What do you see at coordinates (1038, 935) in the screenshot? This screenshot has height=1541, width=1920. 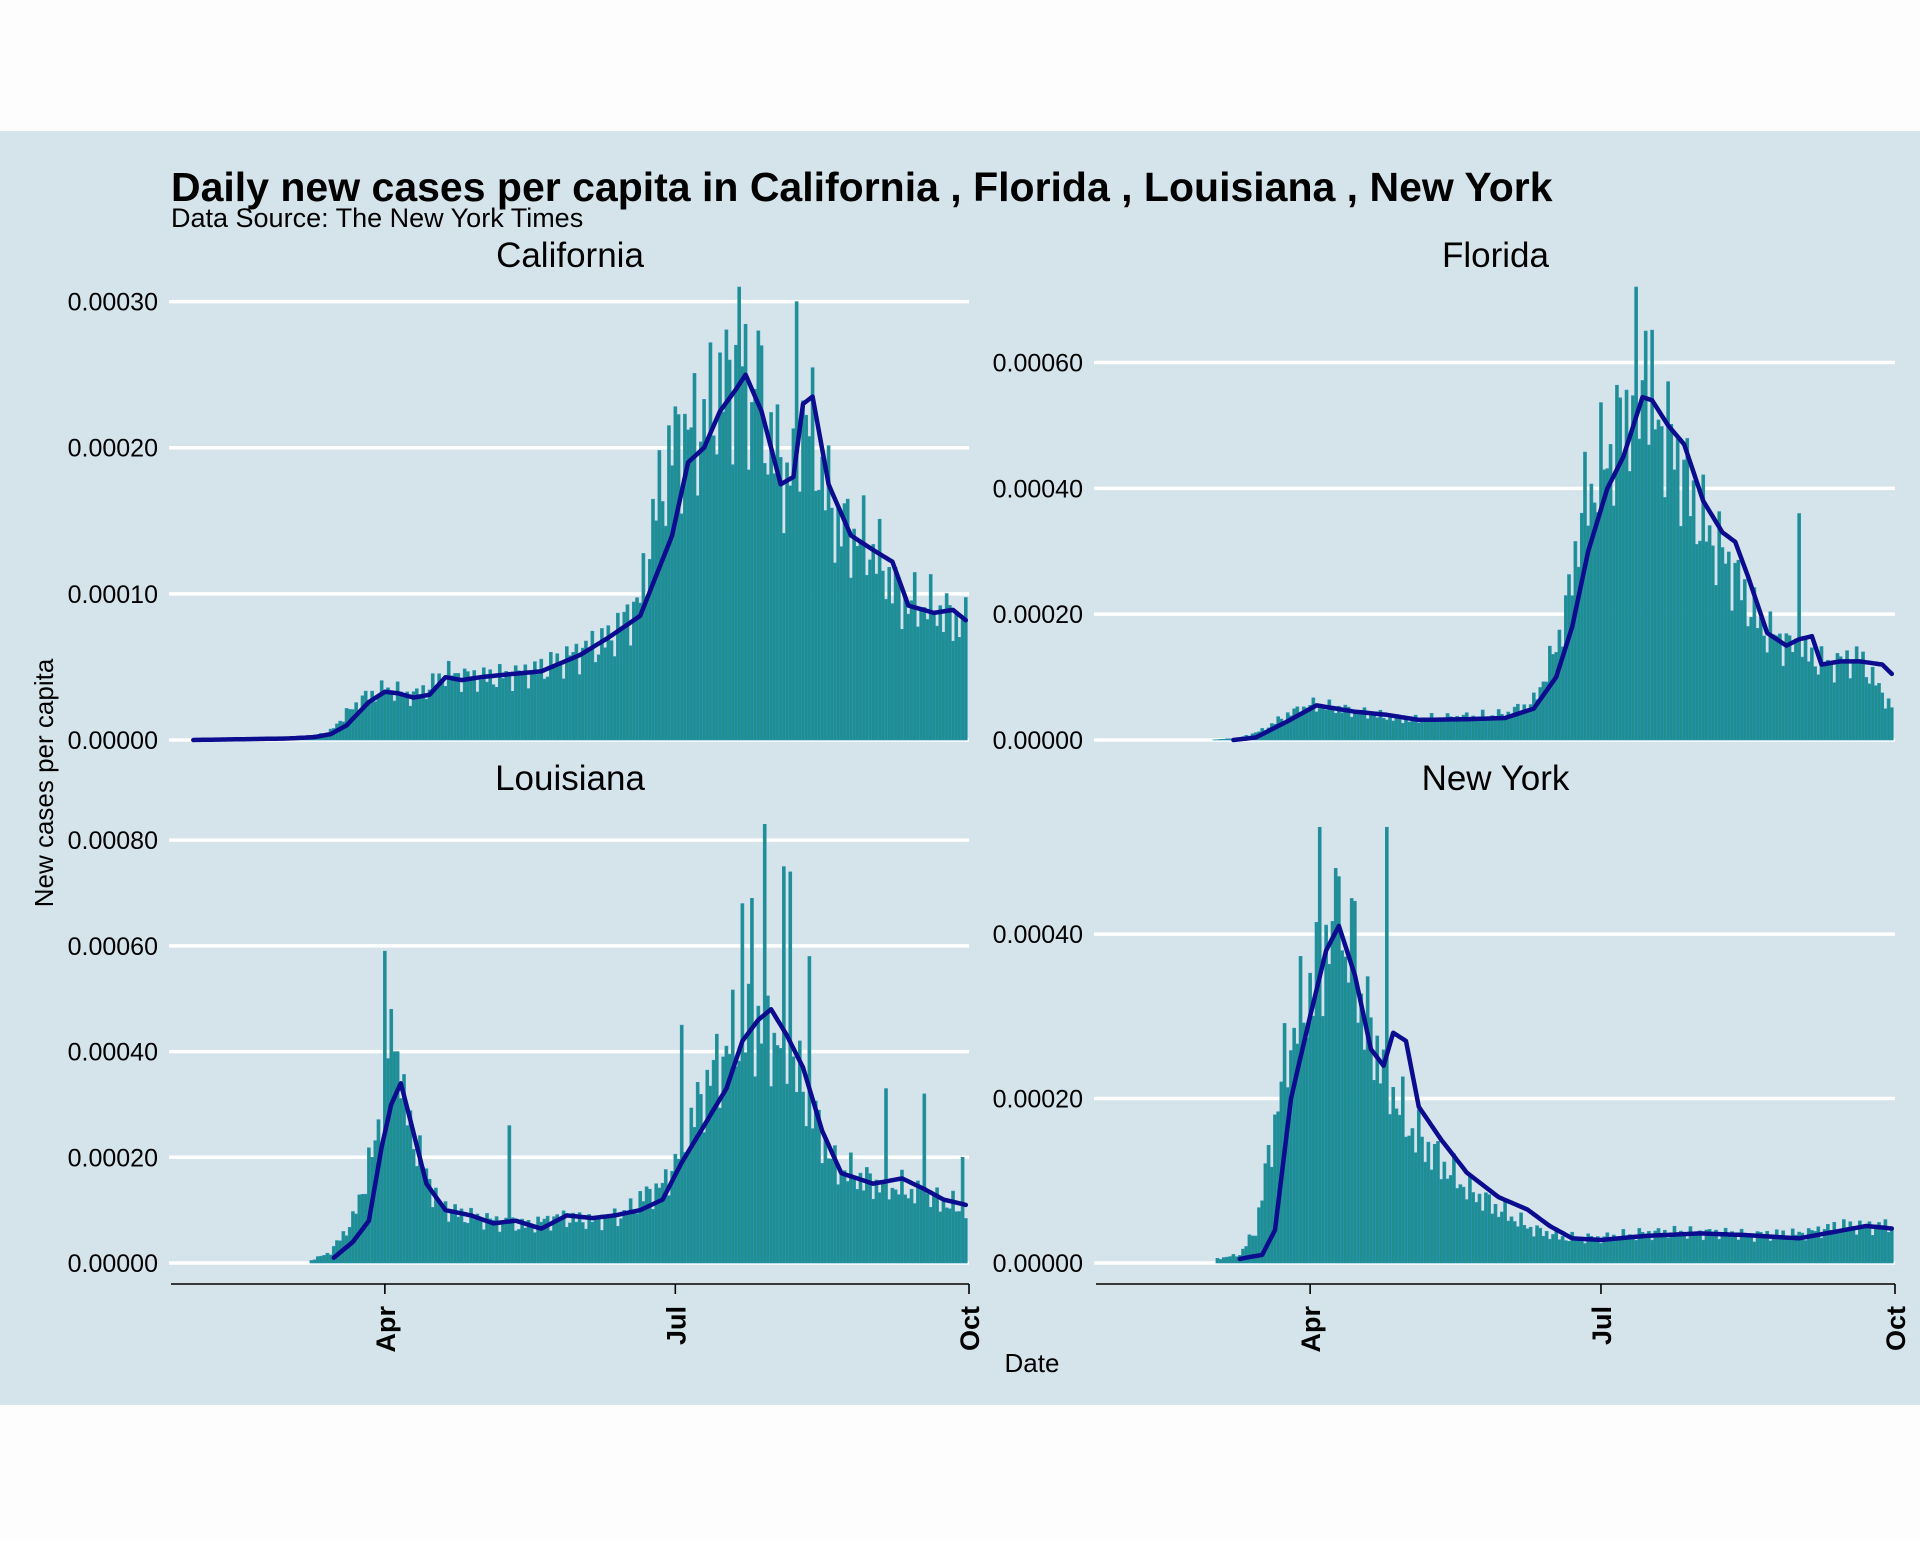 I see `y-tick-label: 0.00040` at bounding box center [1038, 935].